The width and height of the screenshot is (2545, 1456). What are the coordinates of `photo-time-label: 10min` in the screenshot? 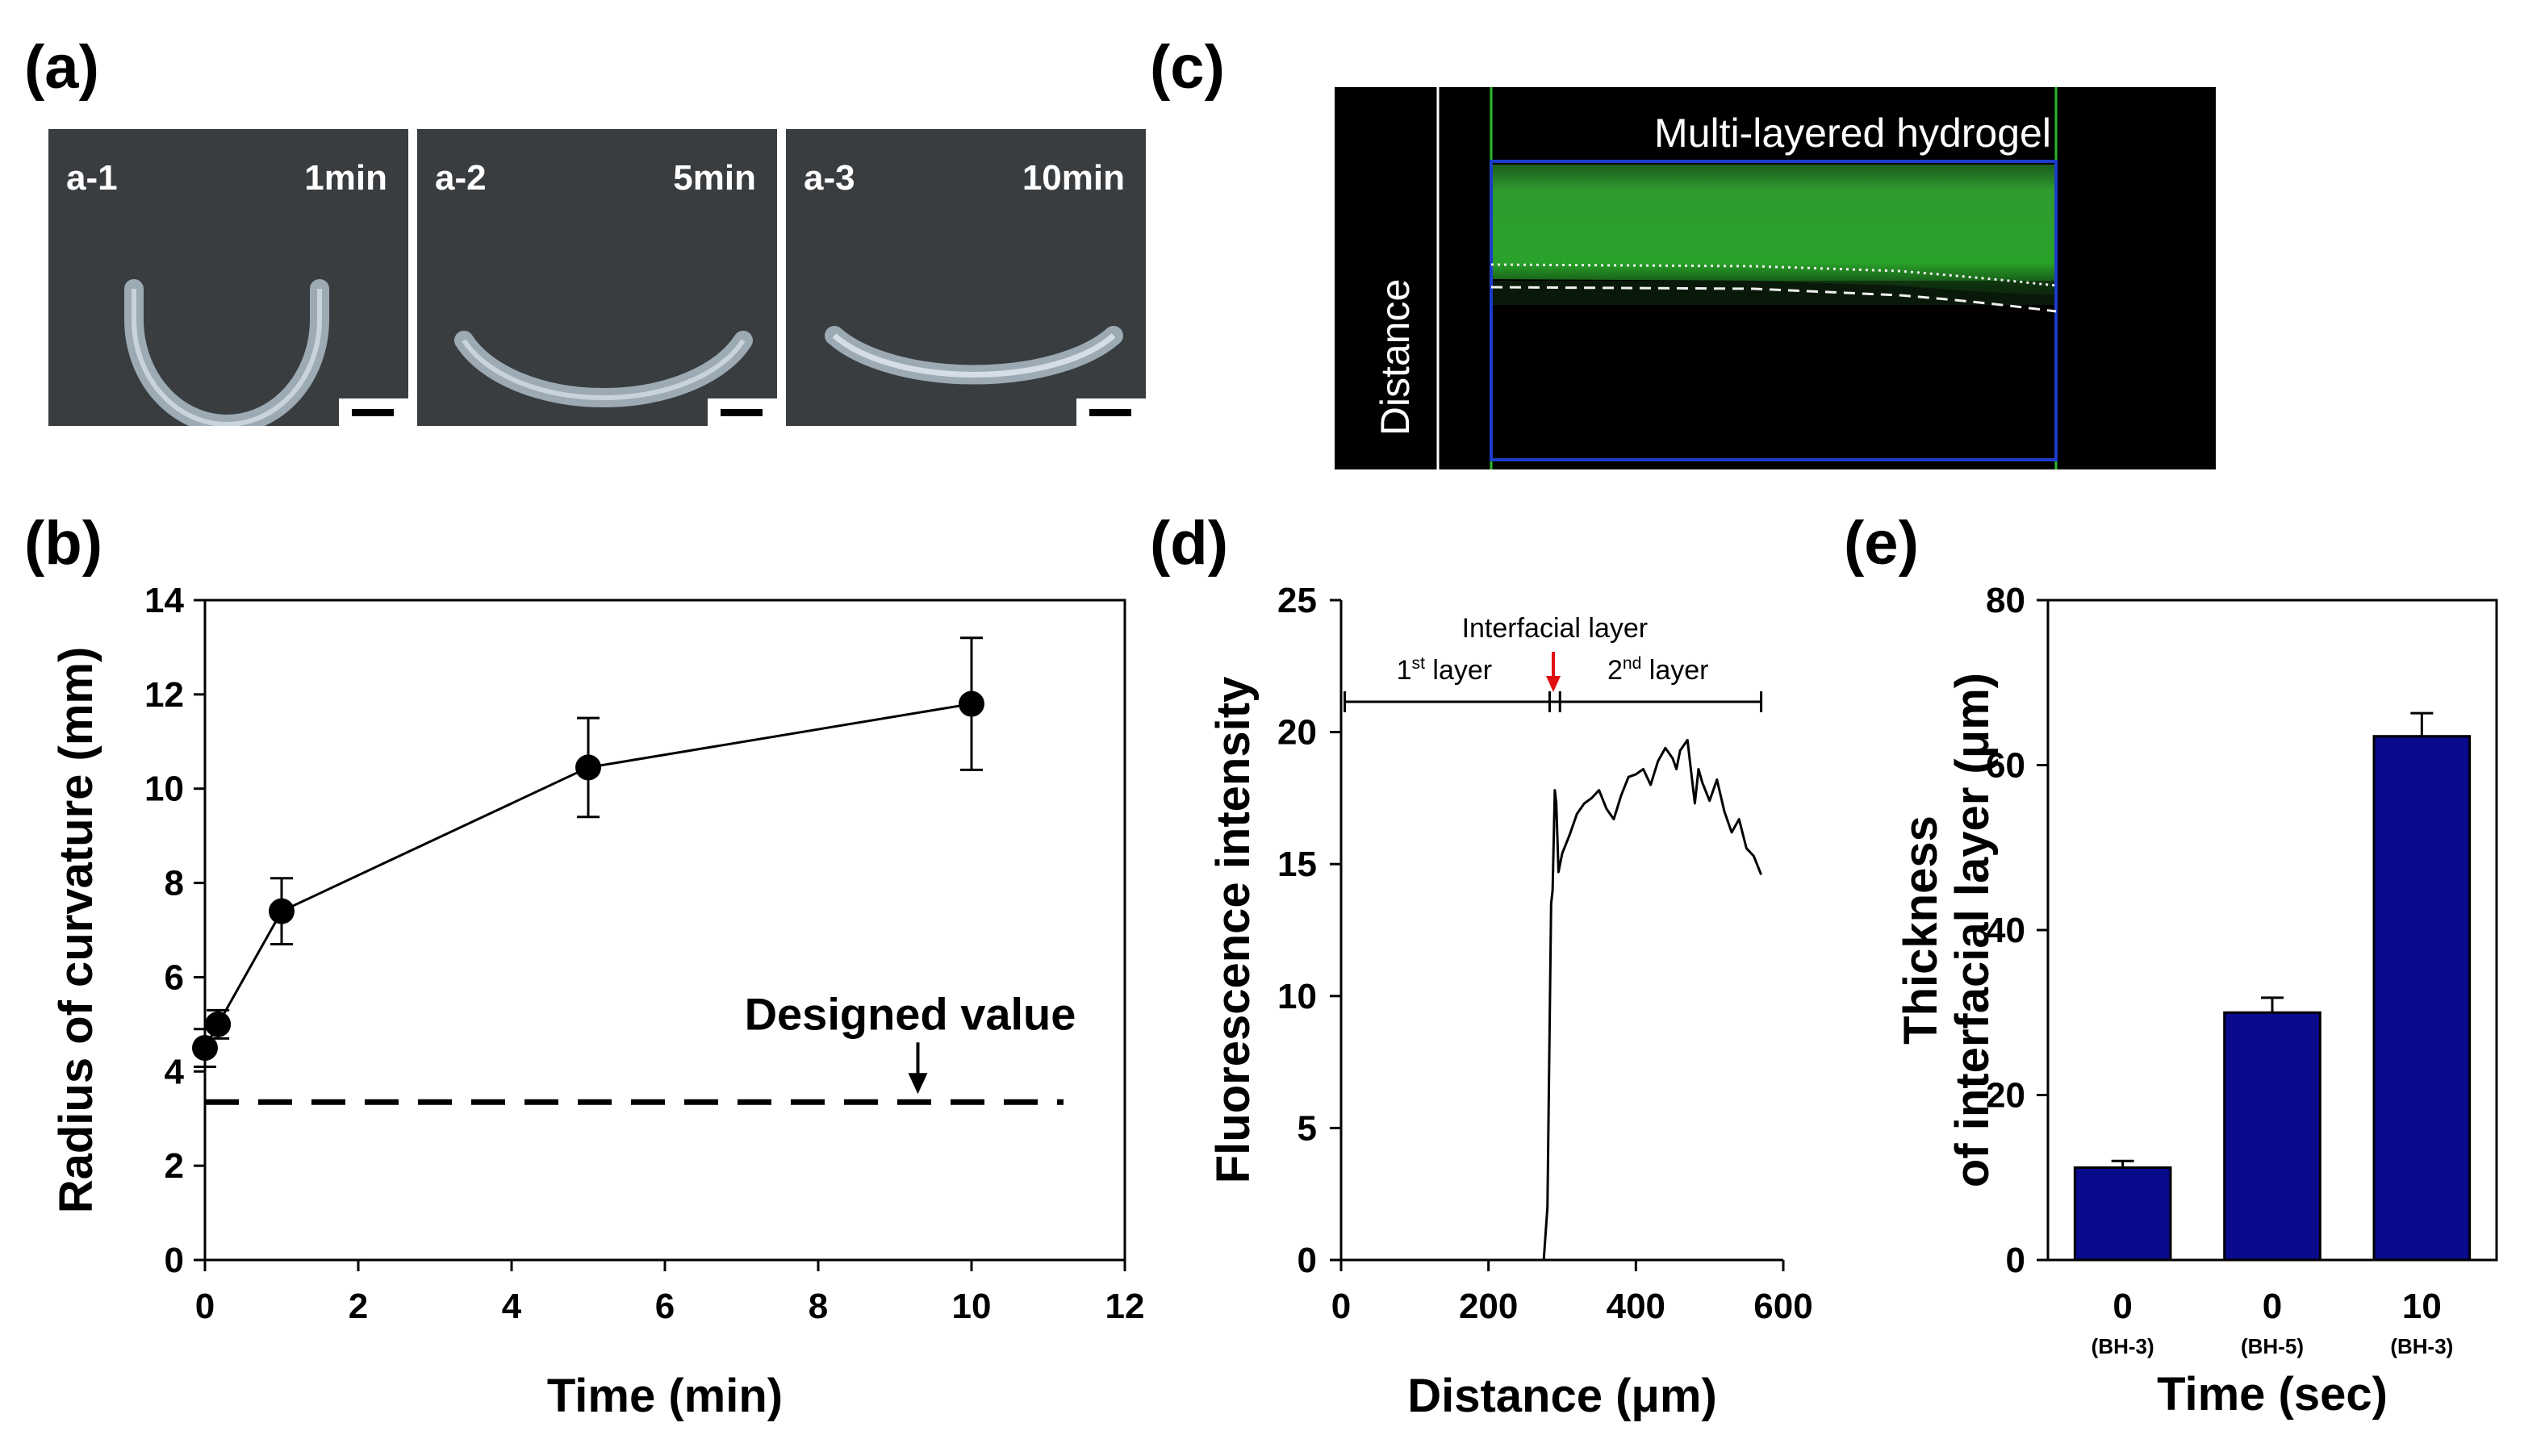 It's located at (1073, 178).